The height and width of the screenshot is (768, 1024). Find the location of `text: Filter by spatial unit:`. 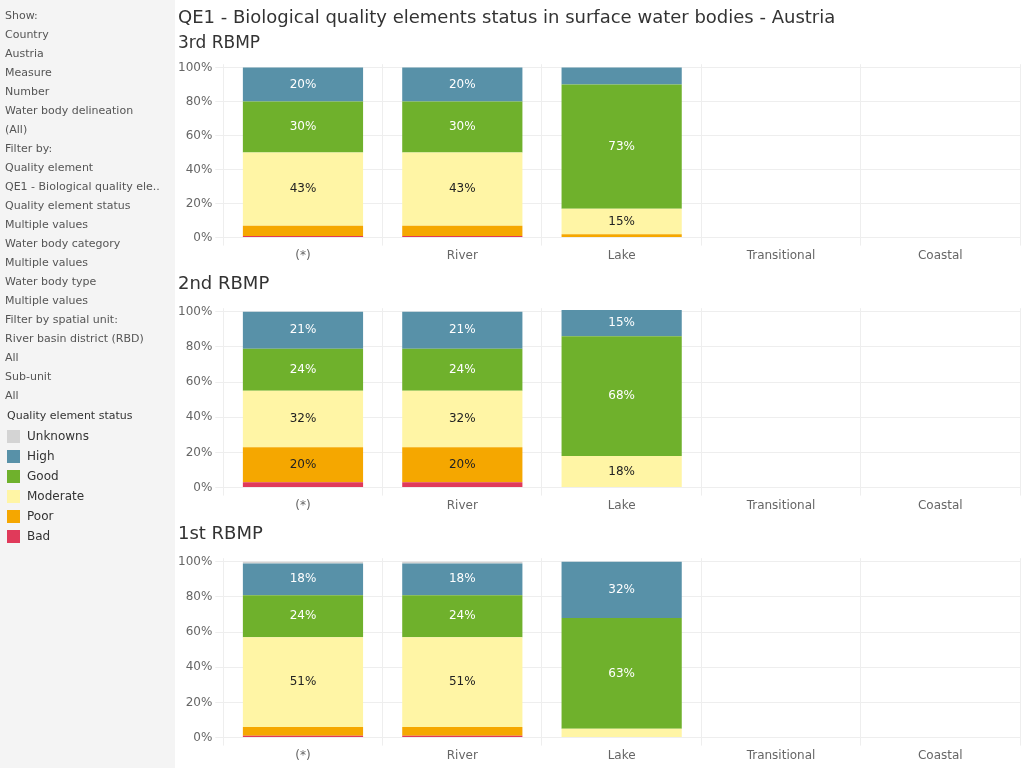

text: Filter by spatial unit: is located at coordinates (62, 320).